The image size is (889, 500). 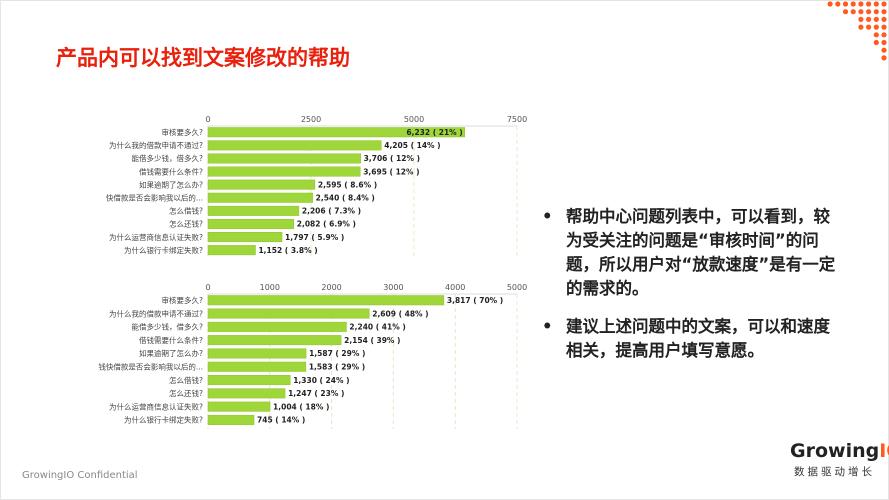 What do you see at coordinates (412, 145) in the screenshot?
I see `data-label: 4,205 ( 14% )` at bounding box center [412, 145].